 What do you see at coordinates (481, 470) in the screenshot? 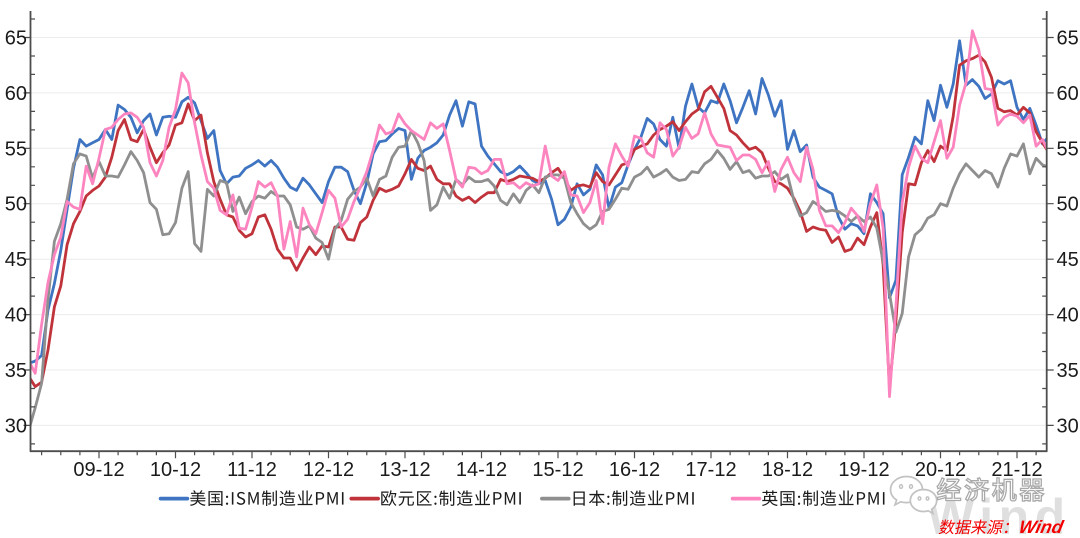
I see `svg-text: 14-12` at bounding box center [481, 470].